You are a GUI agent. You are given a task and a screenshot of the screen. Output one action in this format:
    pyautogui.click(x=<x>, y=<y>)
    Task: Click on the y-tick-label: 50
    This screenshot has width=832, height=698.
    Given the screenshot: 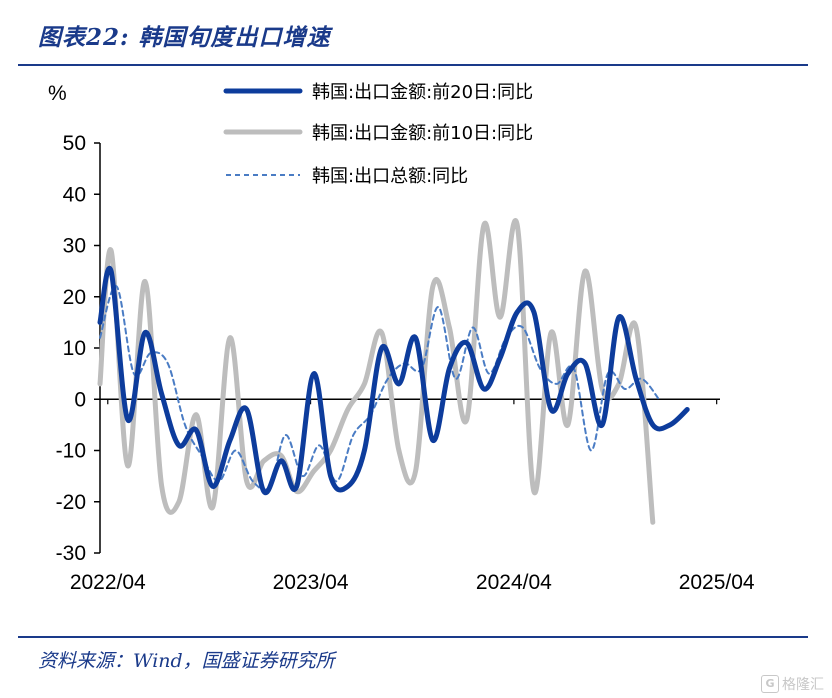 What is the action you would take?
    pyautogui.click(x=74, y=143)
    